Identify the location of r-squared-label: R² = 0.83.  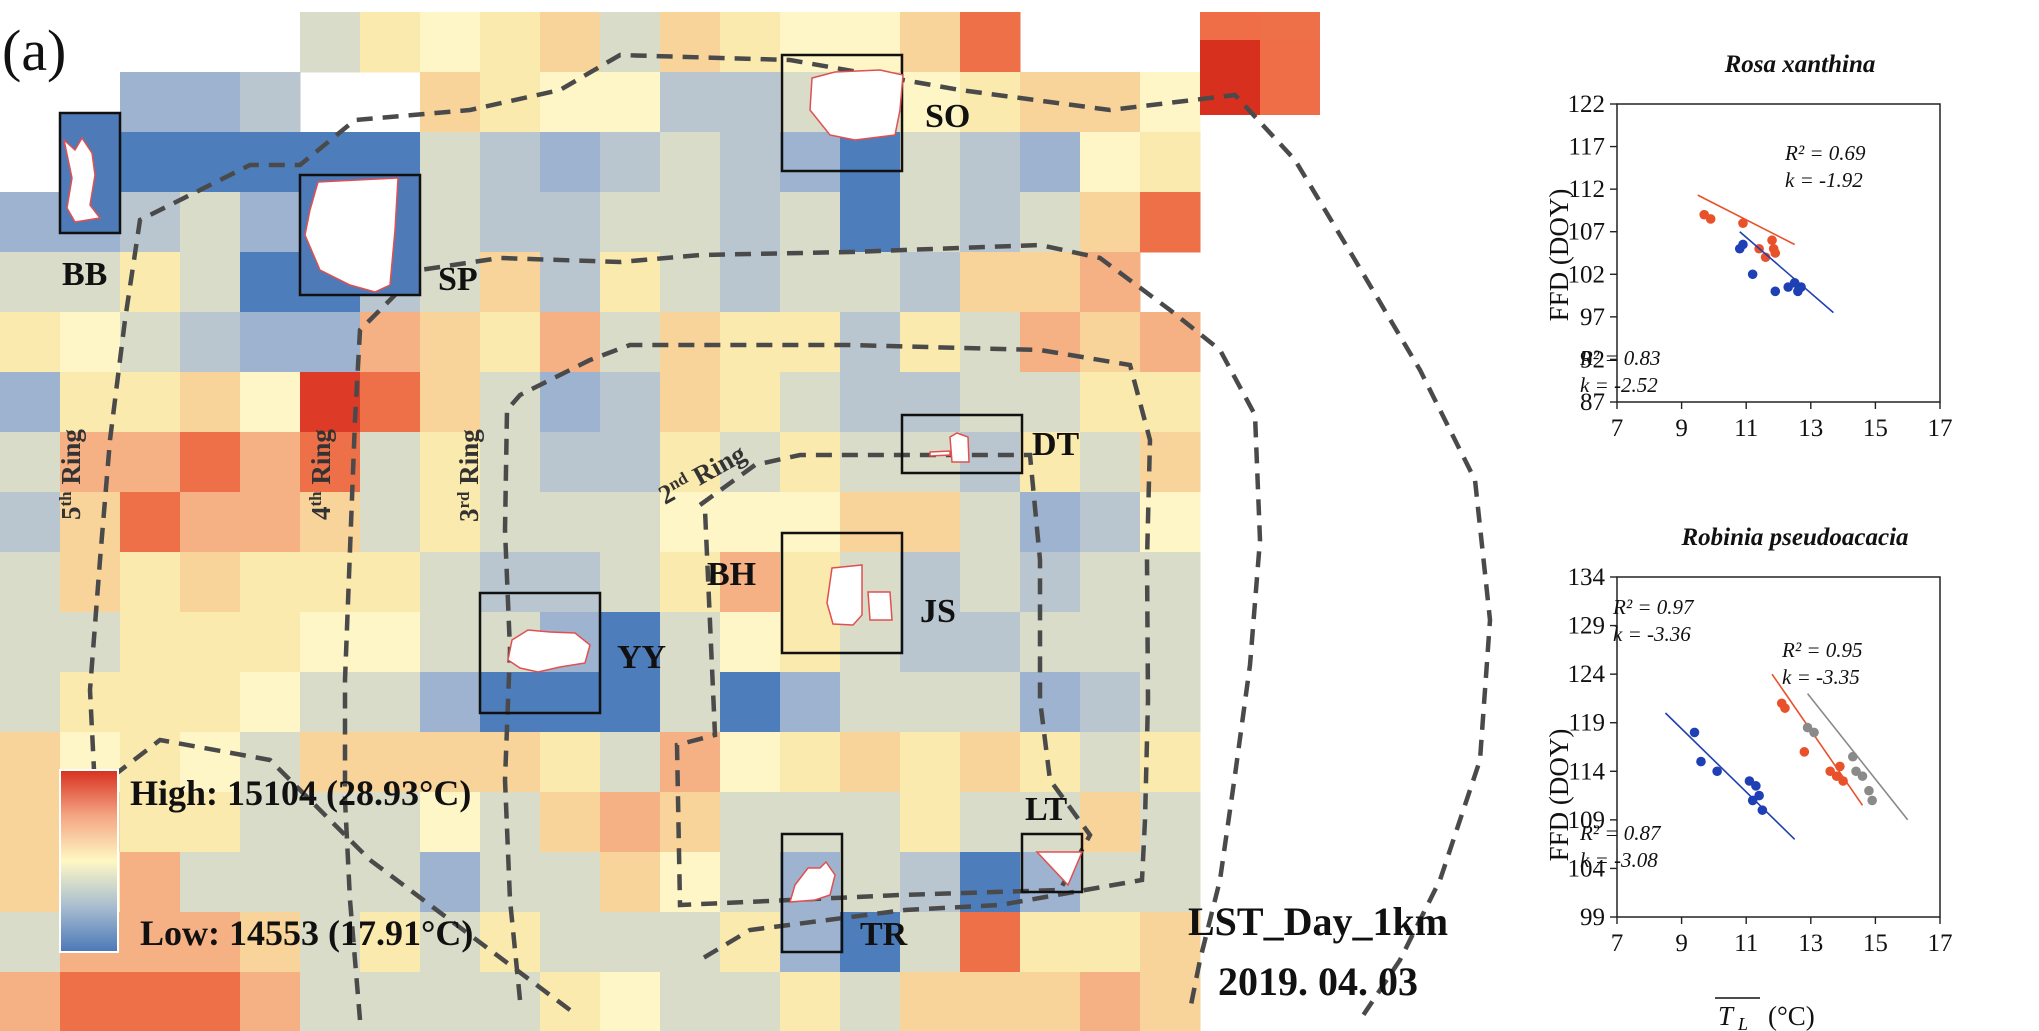
(1620, 358).